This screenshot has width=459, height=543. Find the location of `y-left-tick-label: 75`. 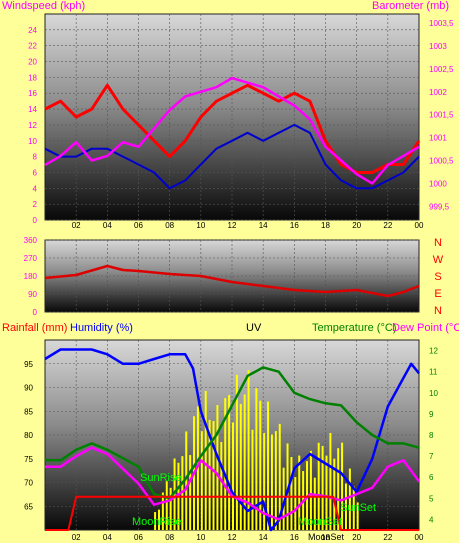

y-left-tick-label: 75 is located at coordinates (28, 459).